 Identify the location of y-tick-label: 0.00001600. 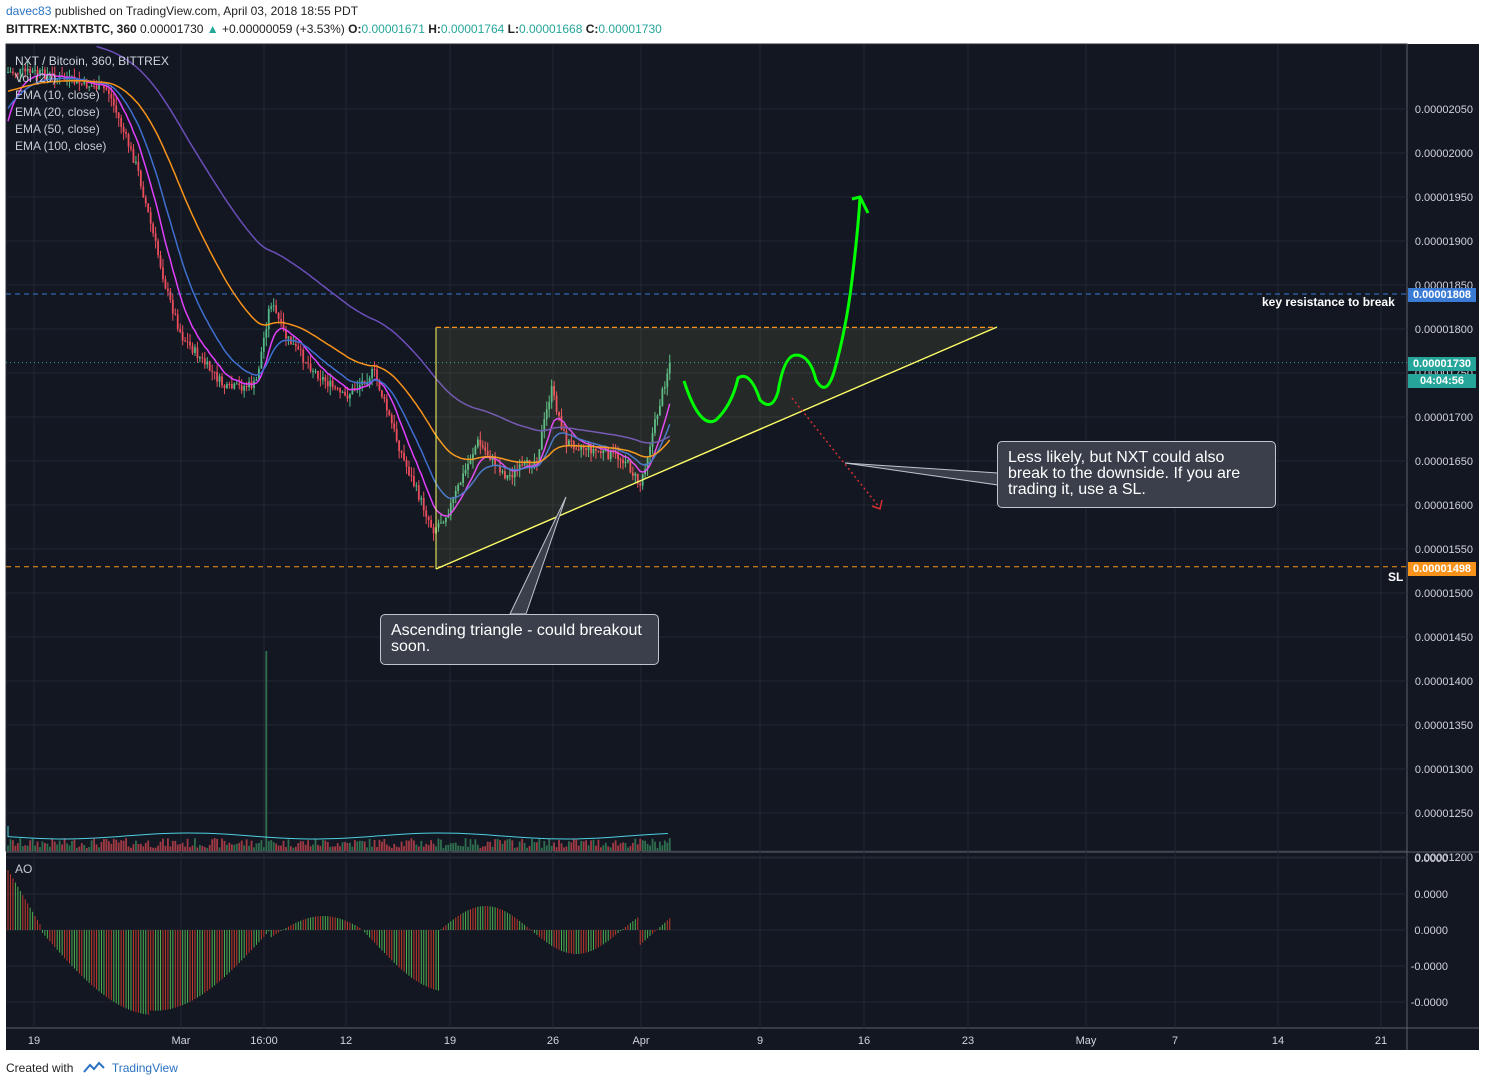
(1444, 506).